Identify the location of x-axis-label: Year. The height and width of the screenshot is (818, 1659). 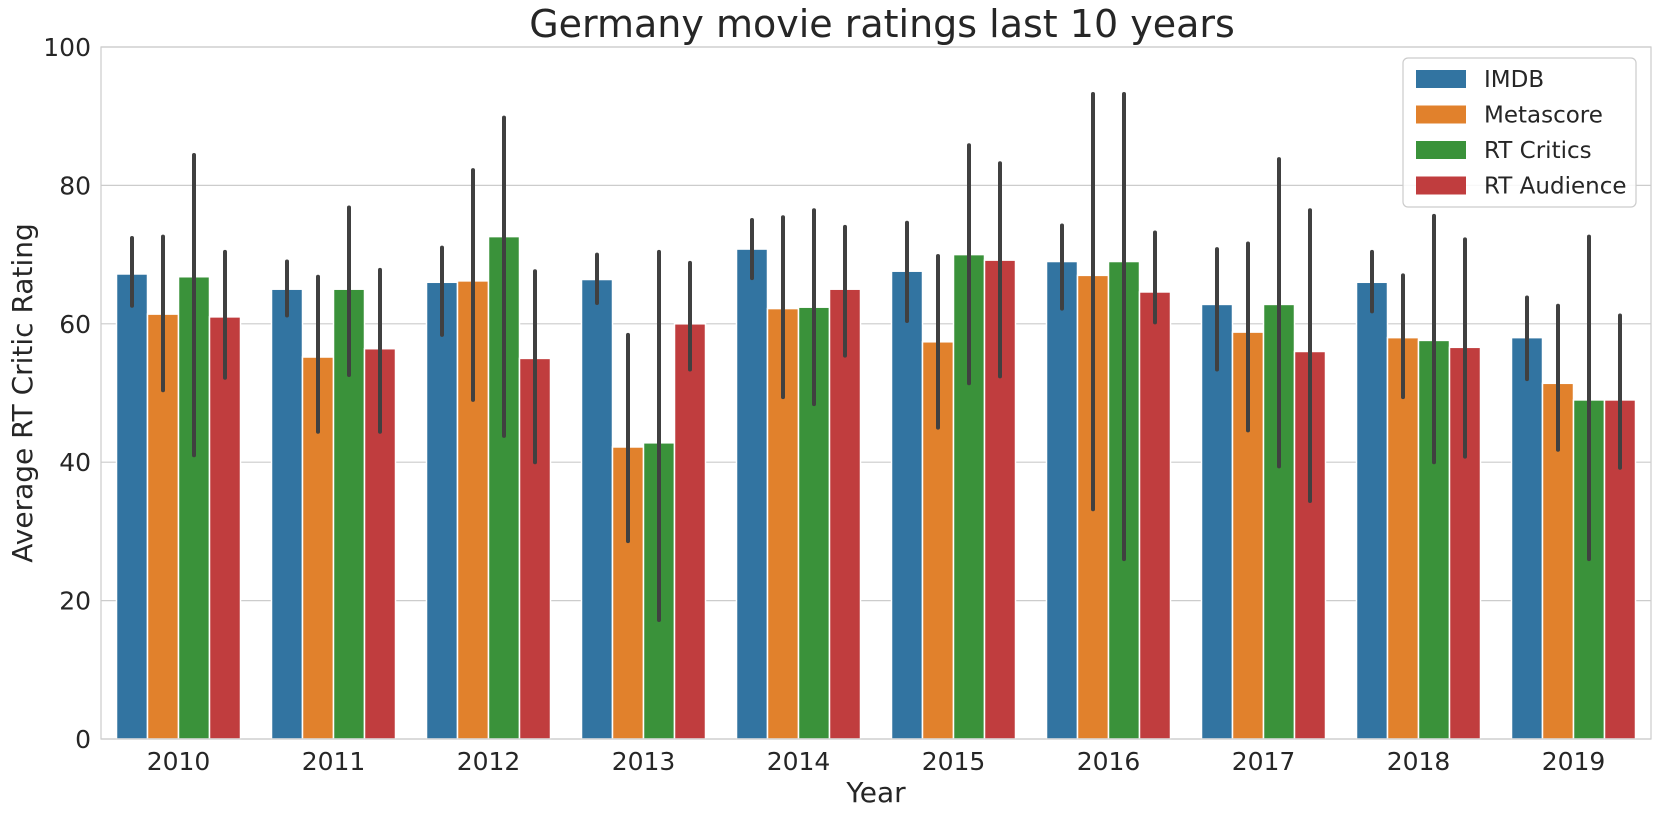
(875, 792).